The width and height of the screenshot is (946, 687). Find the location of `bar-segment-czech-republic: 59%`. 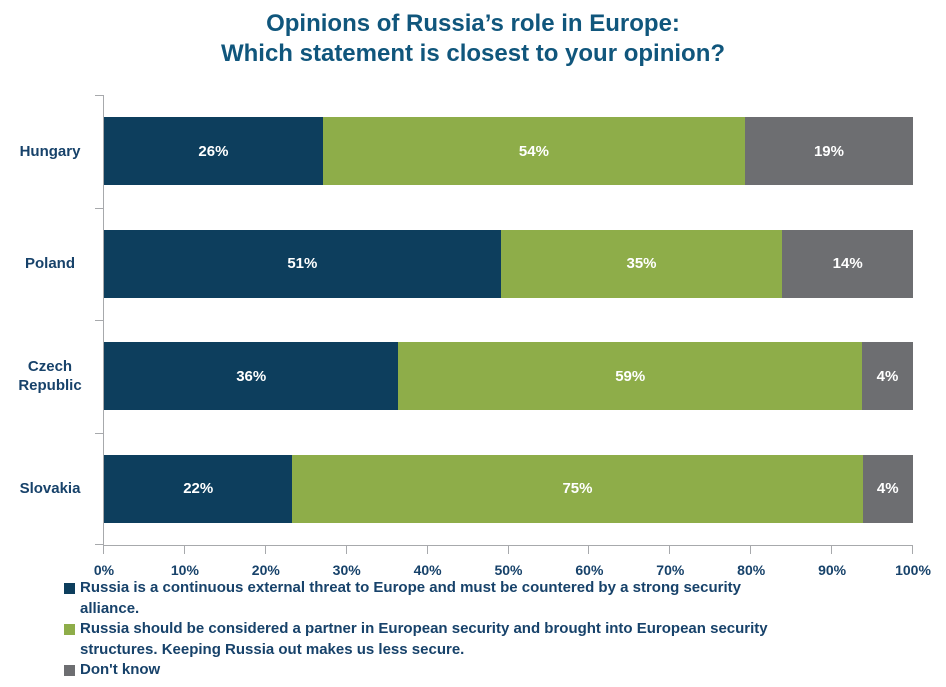

bar-segment-czech-republic: 59% is located at coordinates (630, 376).